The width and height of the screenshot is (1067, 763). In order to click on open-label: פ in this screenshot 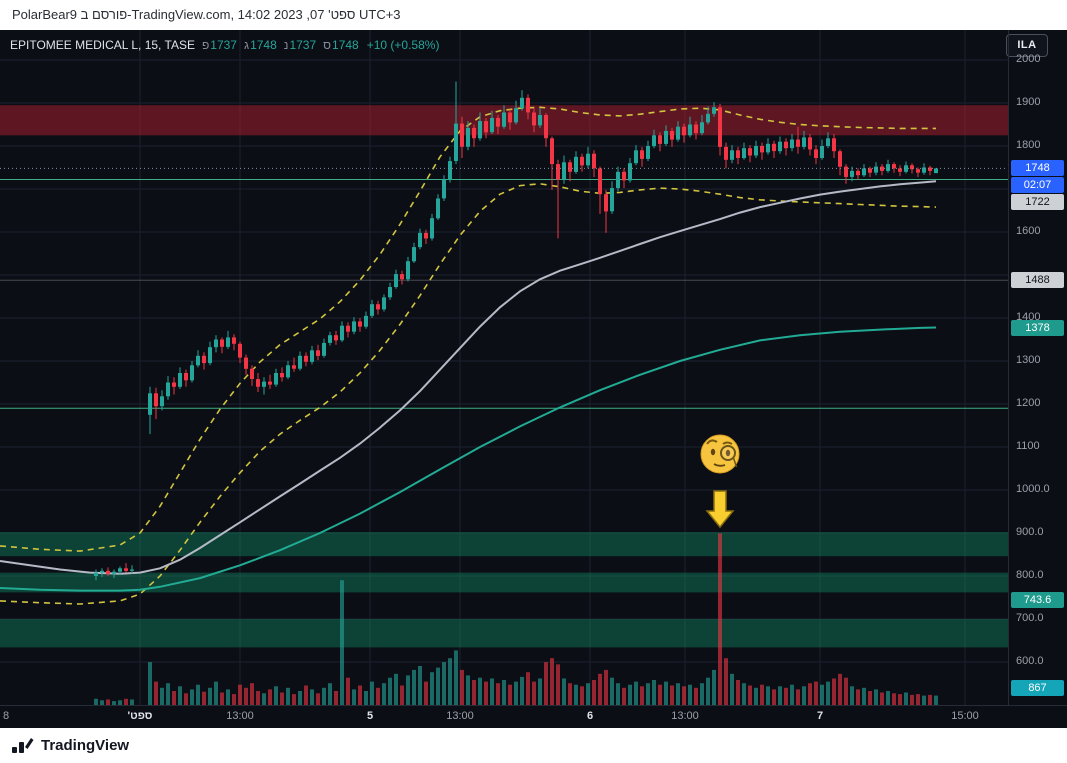, I will do `click(205, 45)`.